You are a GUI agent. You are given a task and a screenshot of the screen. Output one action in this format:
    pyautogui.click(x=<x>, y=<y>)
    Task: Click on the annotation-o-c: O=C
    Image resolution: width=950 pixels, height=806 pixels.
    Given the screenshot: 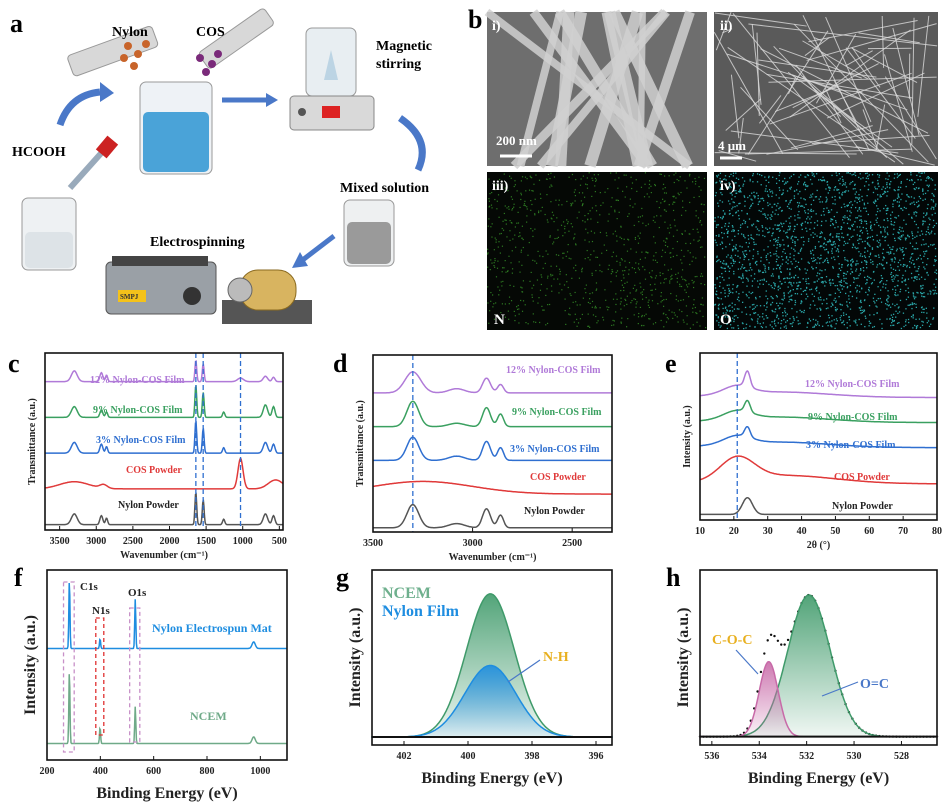 What is the action you would take?
    pyautogui.click(x=874, y=684)
    